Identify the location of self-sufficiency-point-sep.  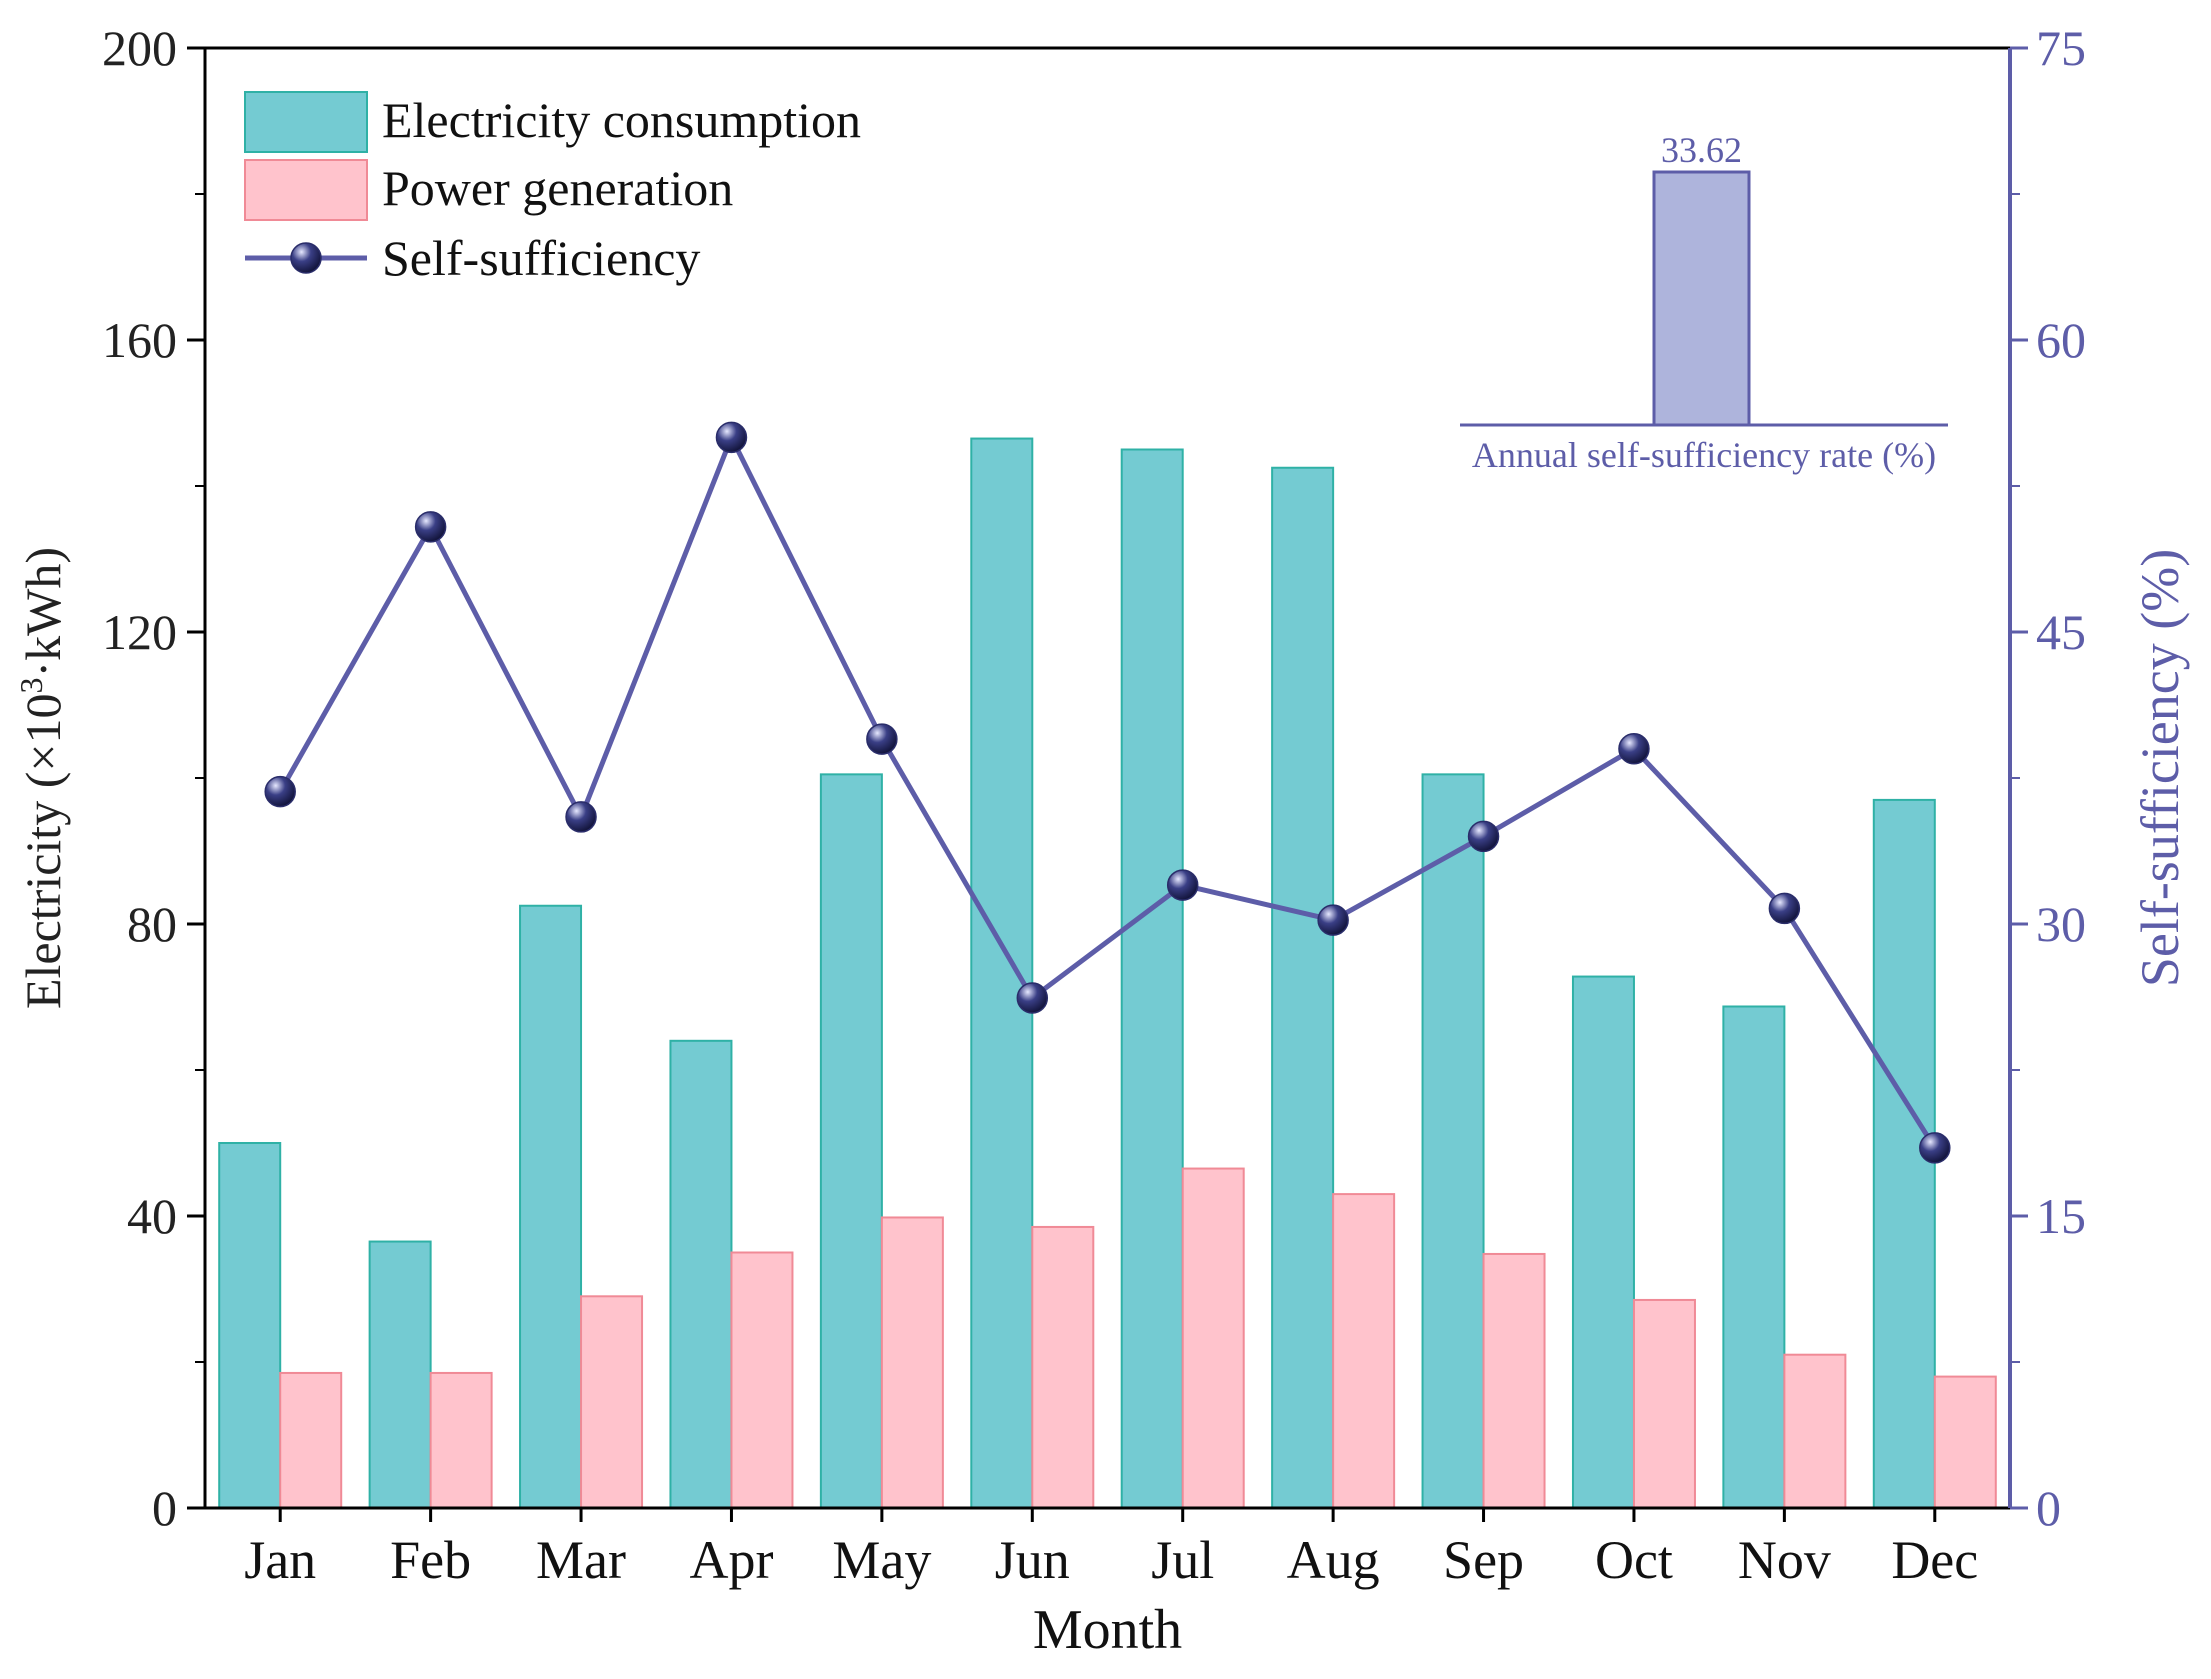
(1483, 836).